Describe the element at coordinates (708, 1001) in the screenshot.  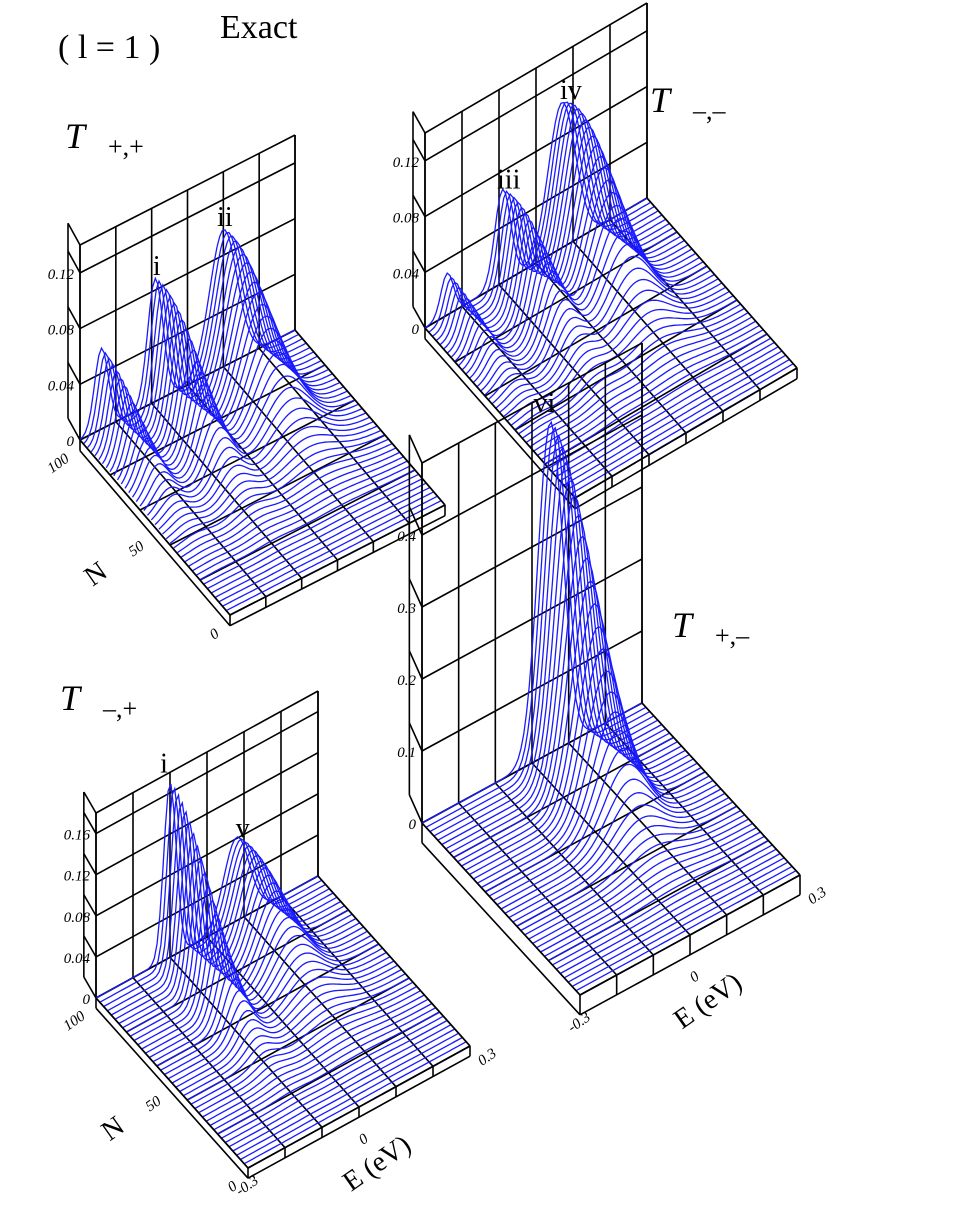
I see `e-axis-label: E (eV)` at that location.